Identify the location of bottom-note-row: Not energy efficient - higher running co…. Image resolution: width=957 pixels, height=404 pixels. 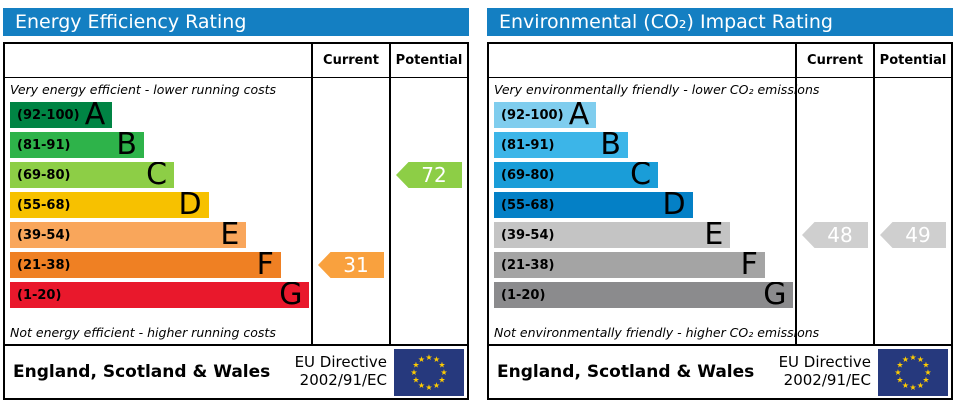
(236, 327).